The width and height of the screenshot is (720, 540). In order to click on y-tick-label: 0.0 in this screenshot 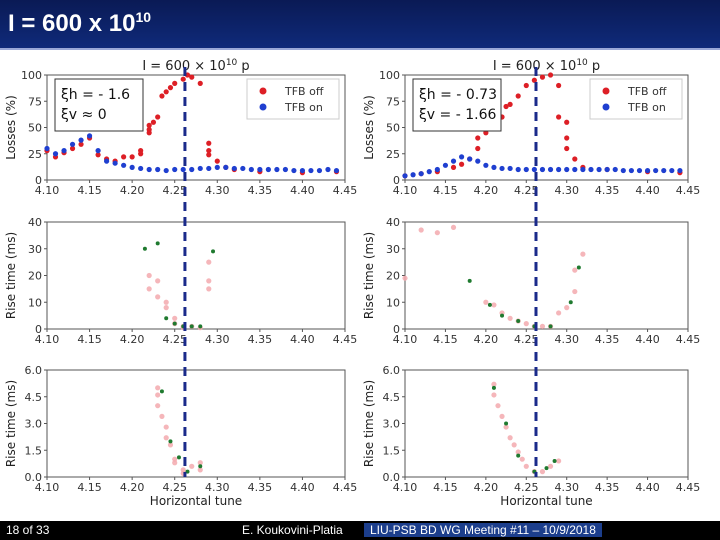, I will do `click(34, 477)`.